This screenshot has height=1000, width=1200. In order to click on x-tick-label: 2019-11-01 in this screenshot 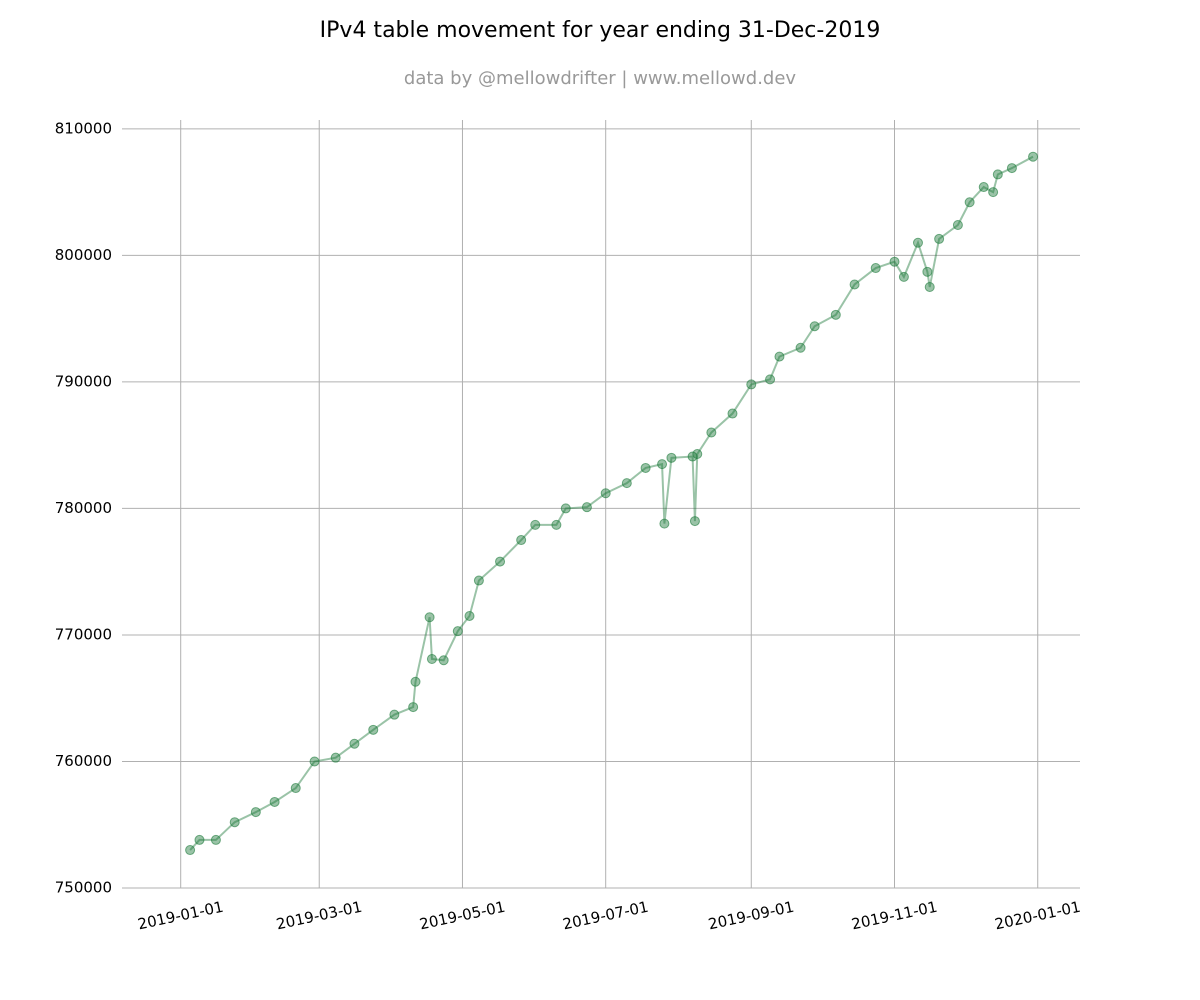, I will do `click(894, 916)`.